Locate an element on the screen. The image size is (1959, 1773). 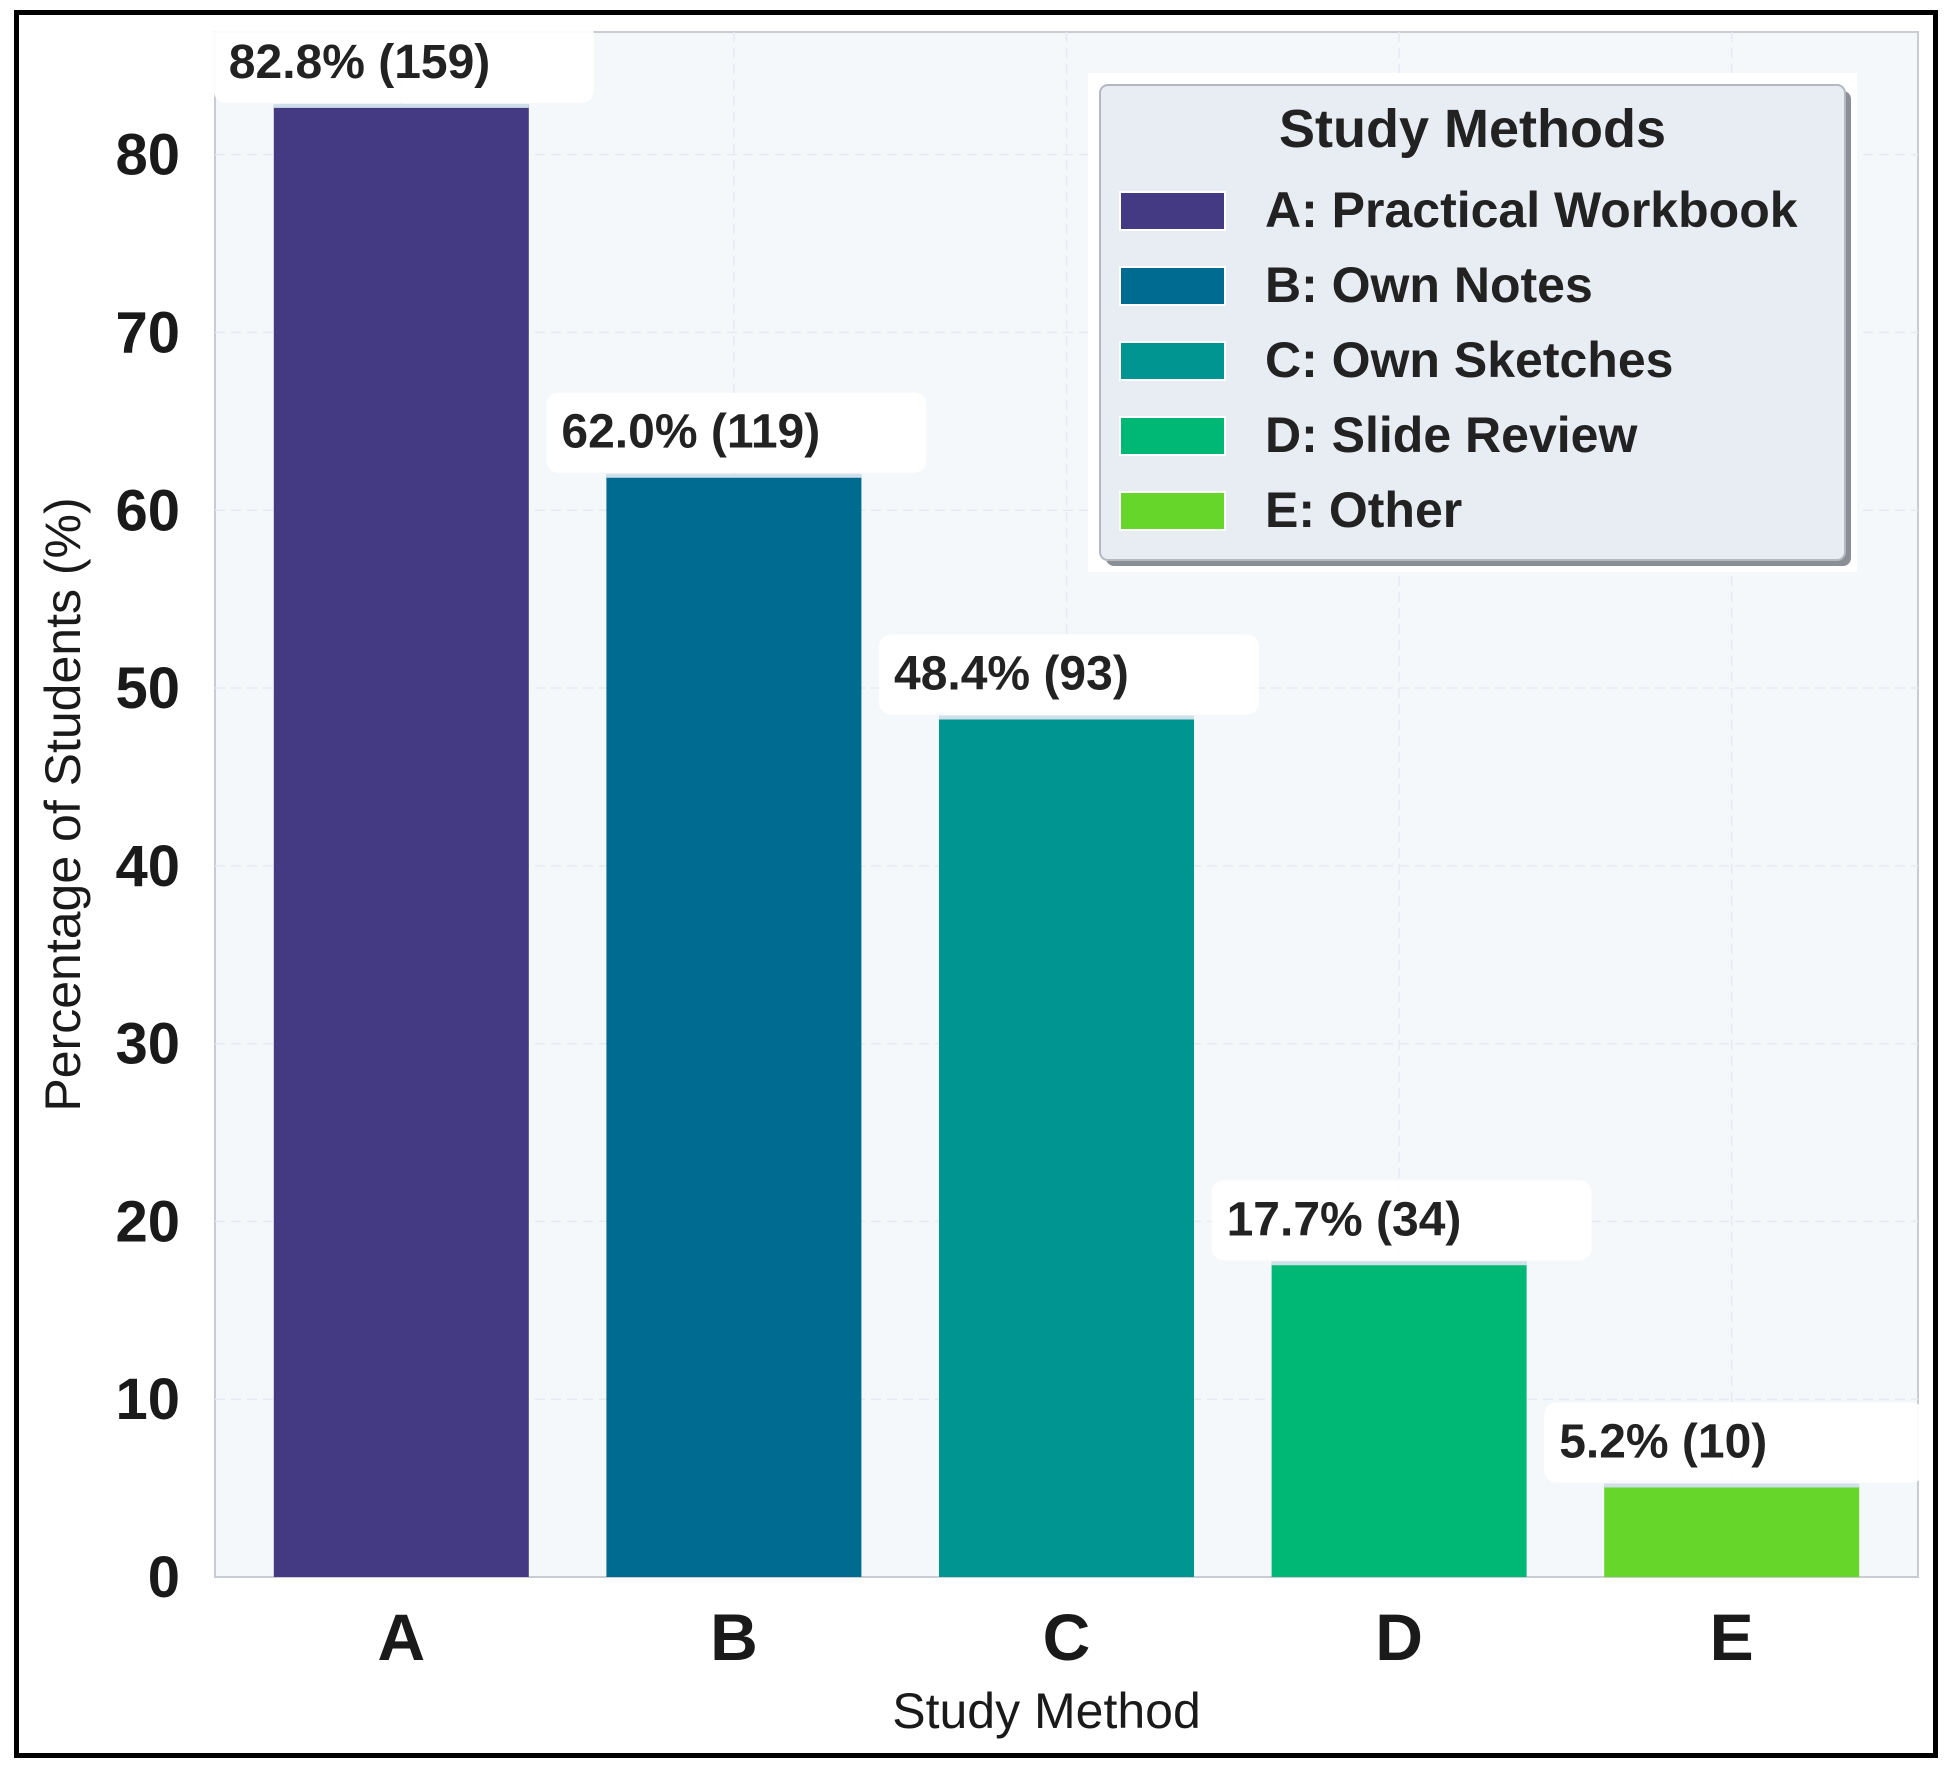
x-tick-label: C is located at coordinates (1067, 1637).